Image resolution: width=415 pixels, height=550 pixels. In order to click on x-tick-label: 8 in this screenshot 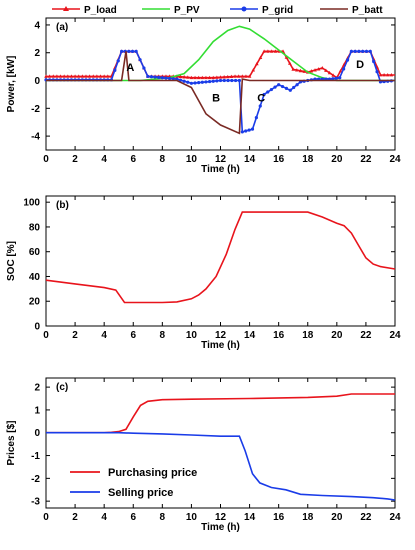, I will do `click(163, 159)`.